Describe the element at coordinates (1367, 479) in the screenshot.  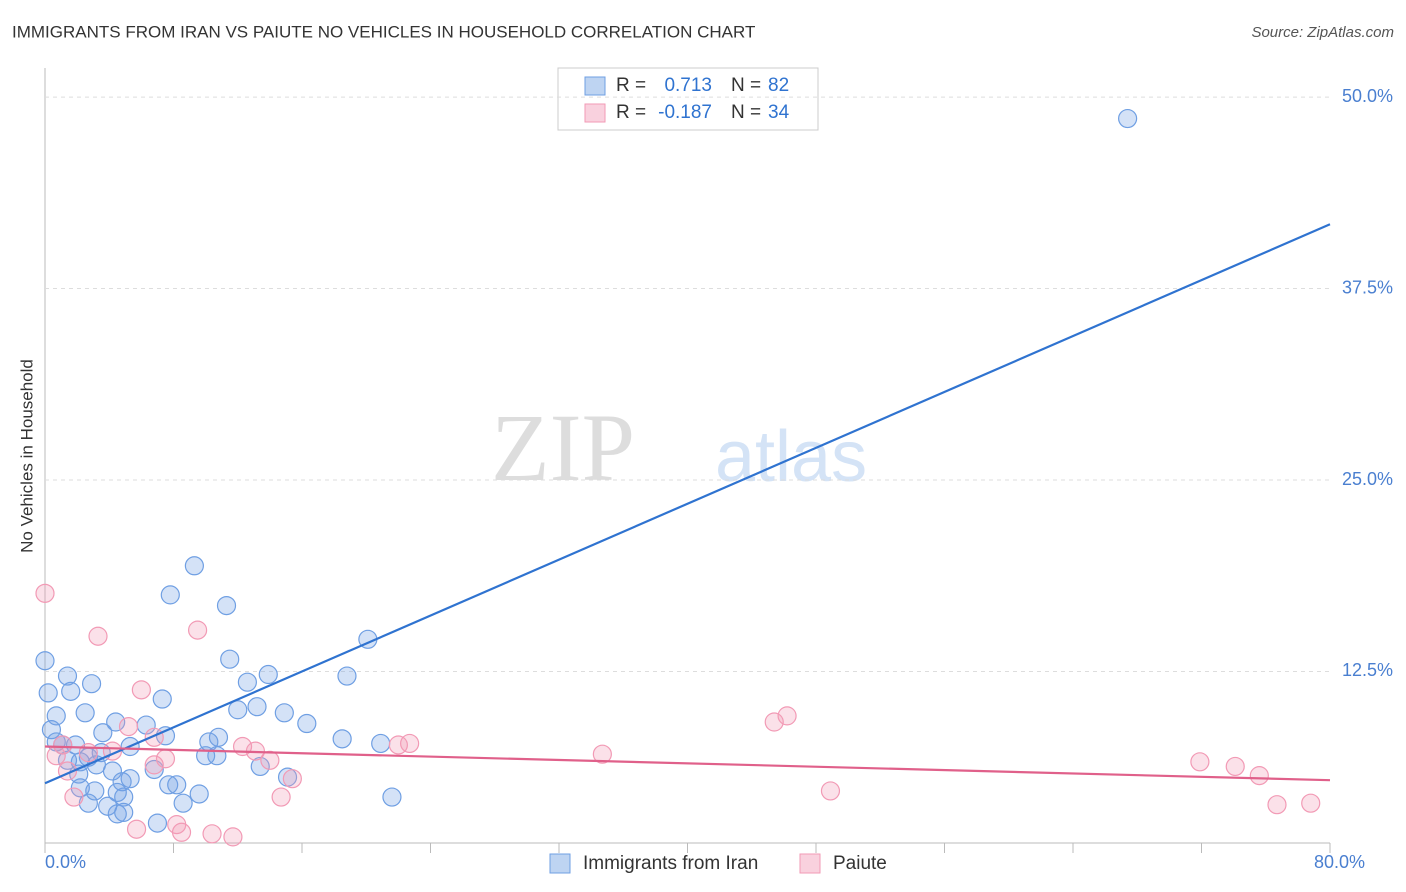
I see `y-tick-label: 25.0%` at that location.